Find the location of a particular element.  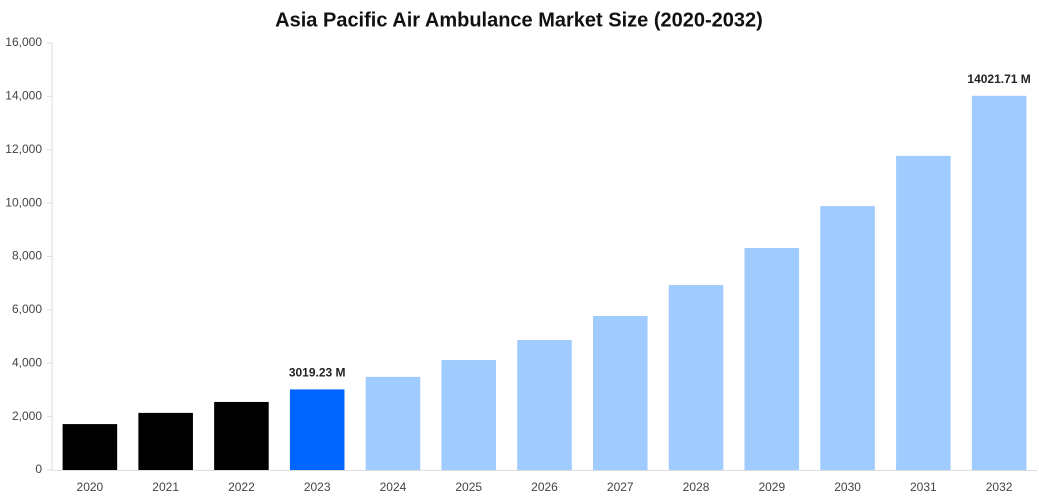

x-tick-label: 2024 is located at coordinates (393, 487).